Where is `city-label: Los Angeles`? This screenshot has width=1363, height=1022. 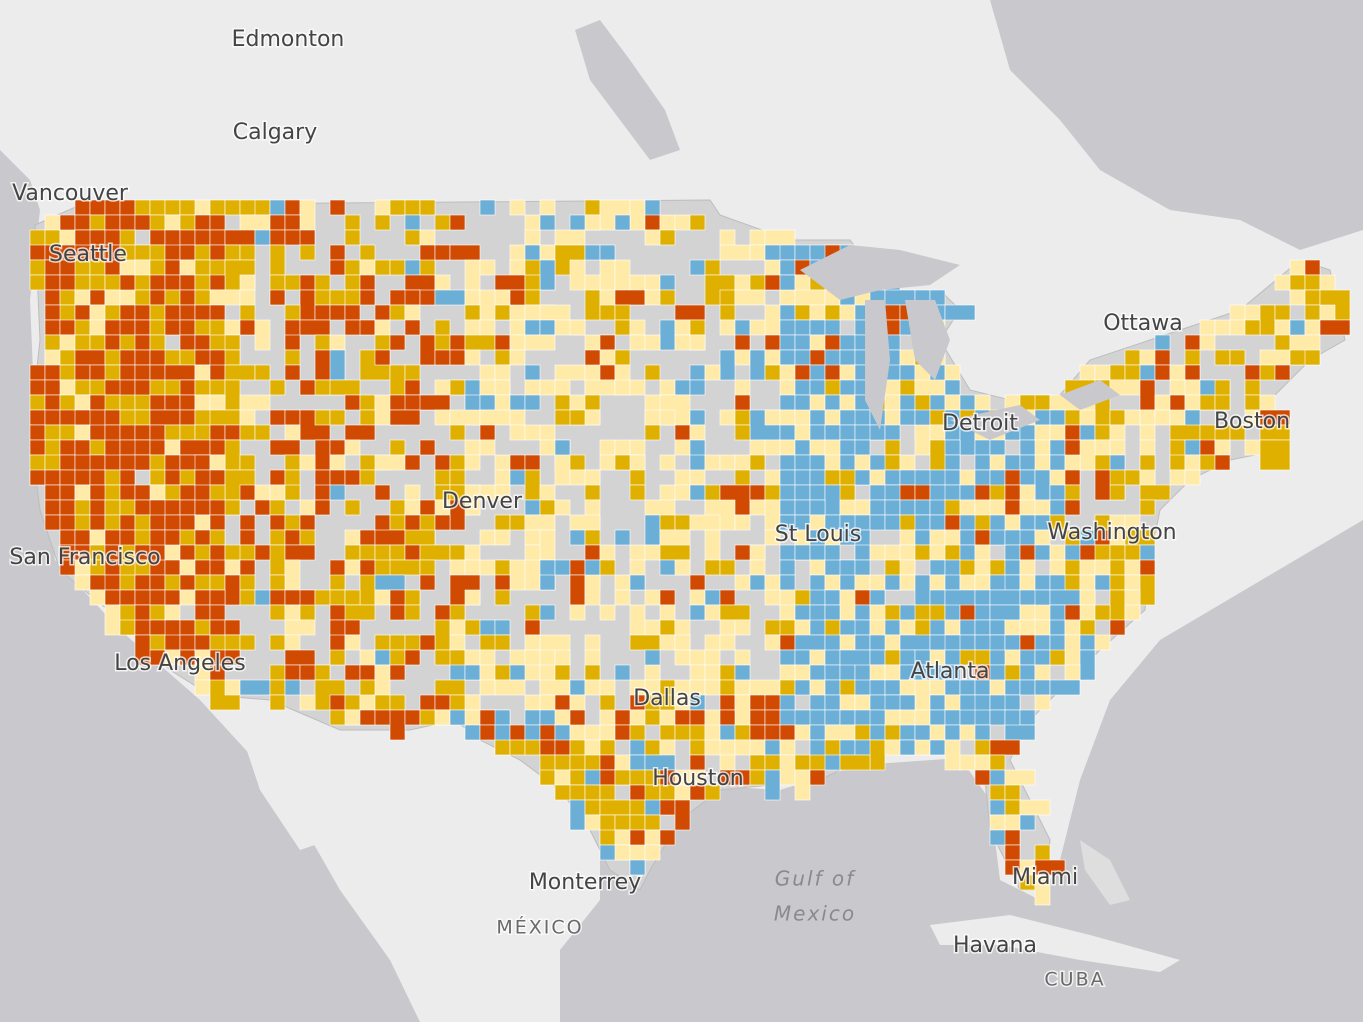
city-label: Los Angeles is located at coordinates (179, 663).